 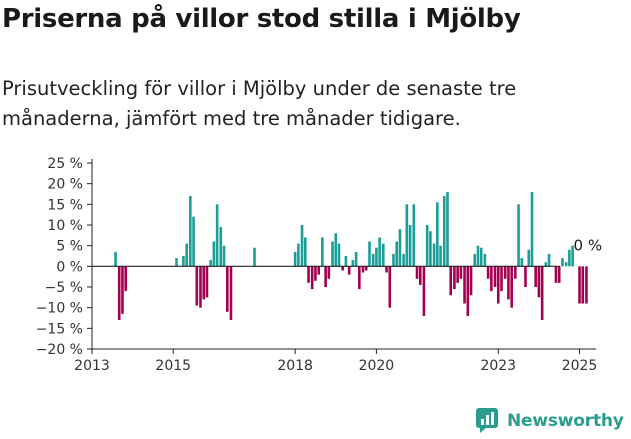 What do you see at coordinates (580, 366) in the screenshot?
I see `x-tick-label: 2025` at bounding box center [580, 366].